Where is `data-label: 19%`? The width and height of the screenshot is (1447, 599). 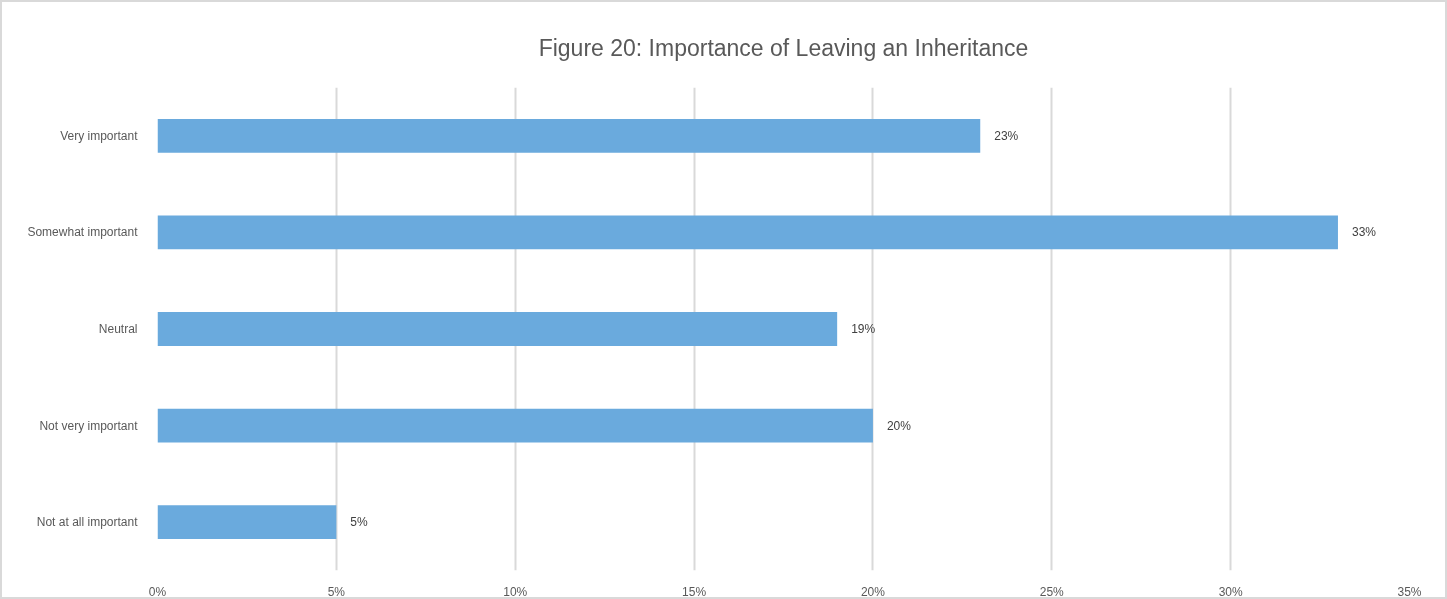 data-label: 19% is located at coordinates (863, 329).